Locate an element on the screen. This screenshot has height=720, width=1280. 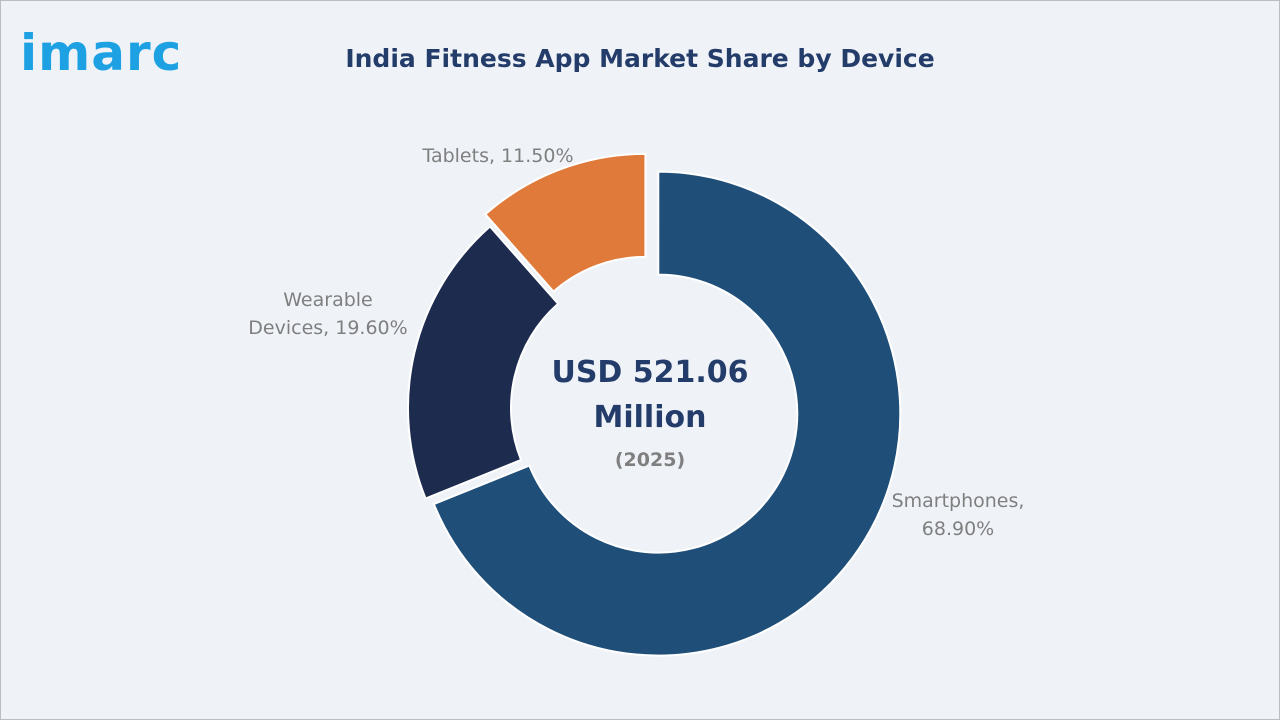
chart-title-text: India Fitness App Market Share by Device is located at coordinates (640, 58).